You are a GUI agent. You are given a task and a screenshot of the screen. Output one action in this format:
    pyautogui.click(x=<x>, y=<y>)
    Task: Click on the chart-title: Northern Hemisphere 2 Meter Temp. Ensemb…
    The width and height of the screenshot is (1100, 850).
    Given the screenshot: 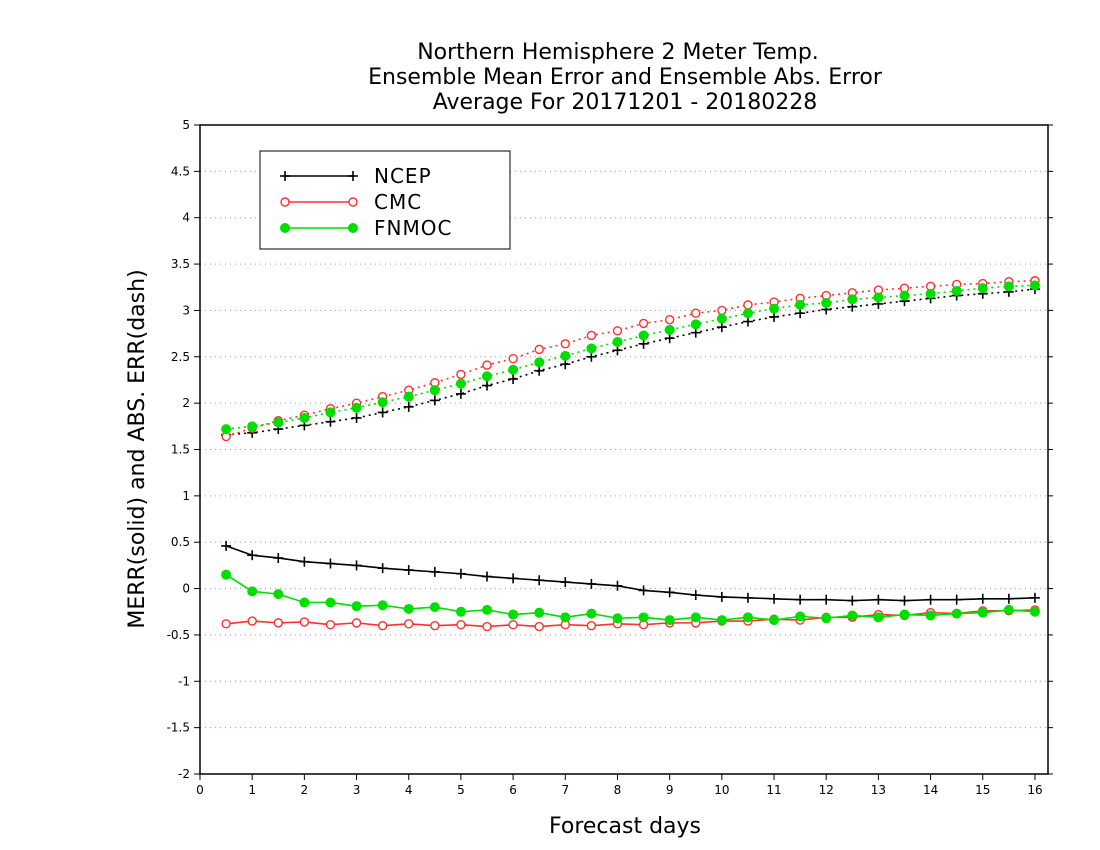 What is the action you would take?
    pyautogui.click(x=625, y=77)
    